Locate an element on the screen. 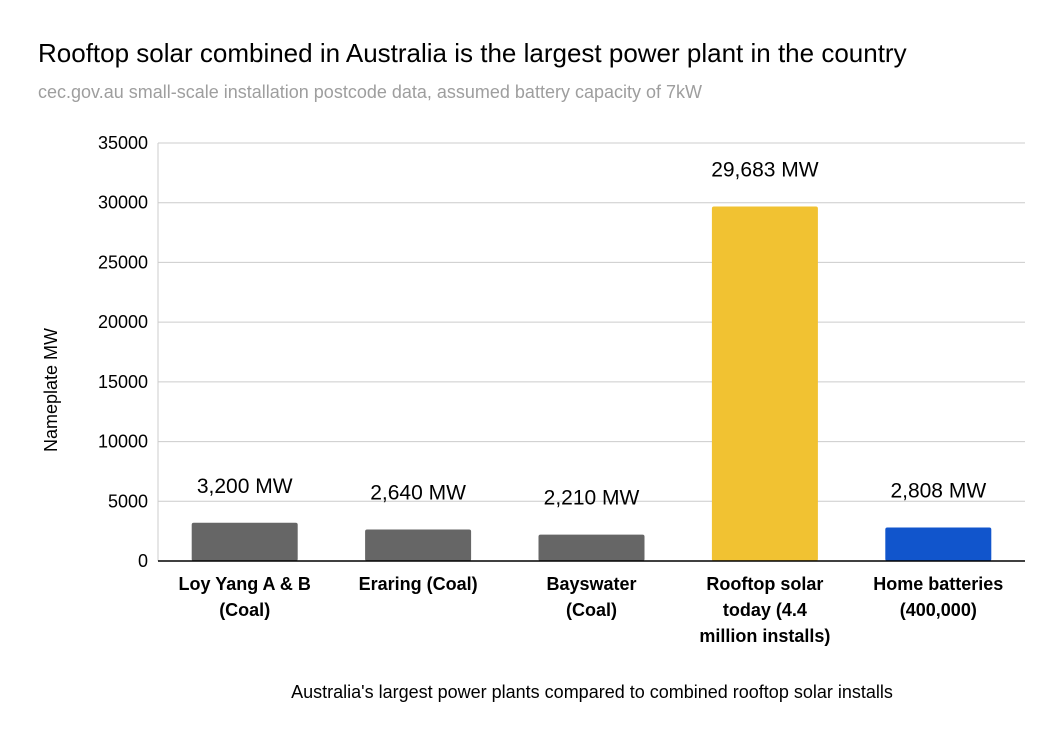 This screenshot has height=742, width=1062. y-tick-label: 35000 is located at coordinates (123, 143).